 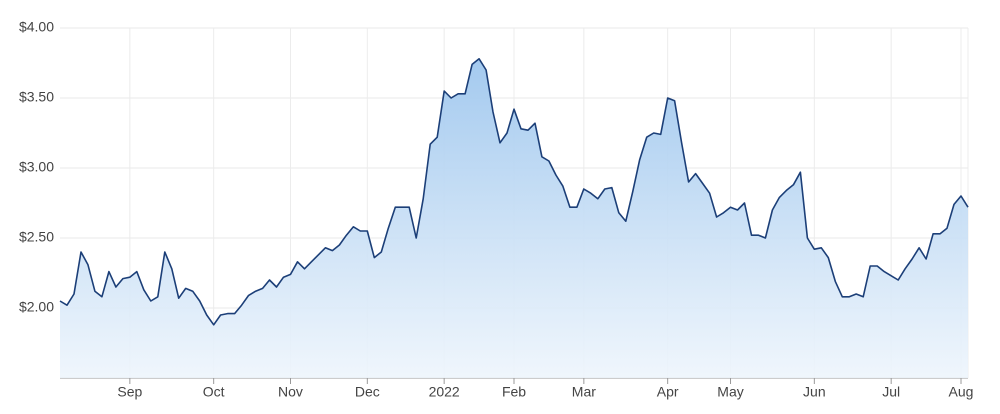 What do you see at coordinates (814, 392) in the screenshot?
I see `x-tick-label: Jun` at bounding box center [814, 392].